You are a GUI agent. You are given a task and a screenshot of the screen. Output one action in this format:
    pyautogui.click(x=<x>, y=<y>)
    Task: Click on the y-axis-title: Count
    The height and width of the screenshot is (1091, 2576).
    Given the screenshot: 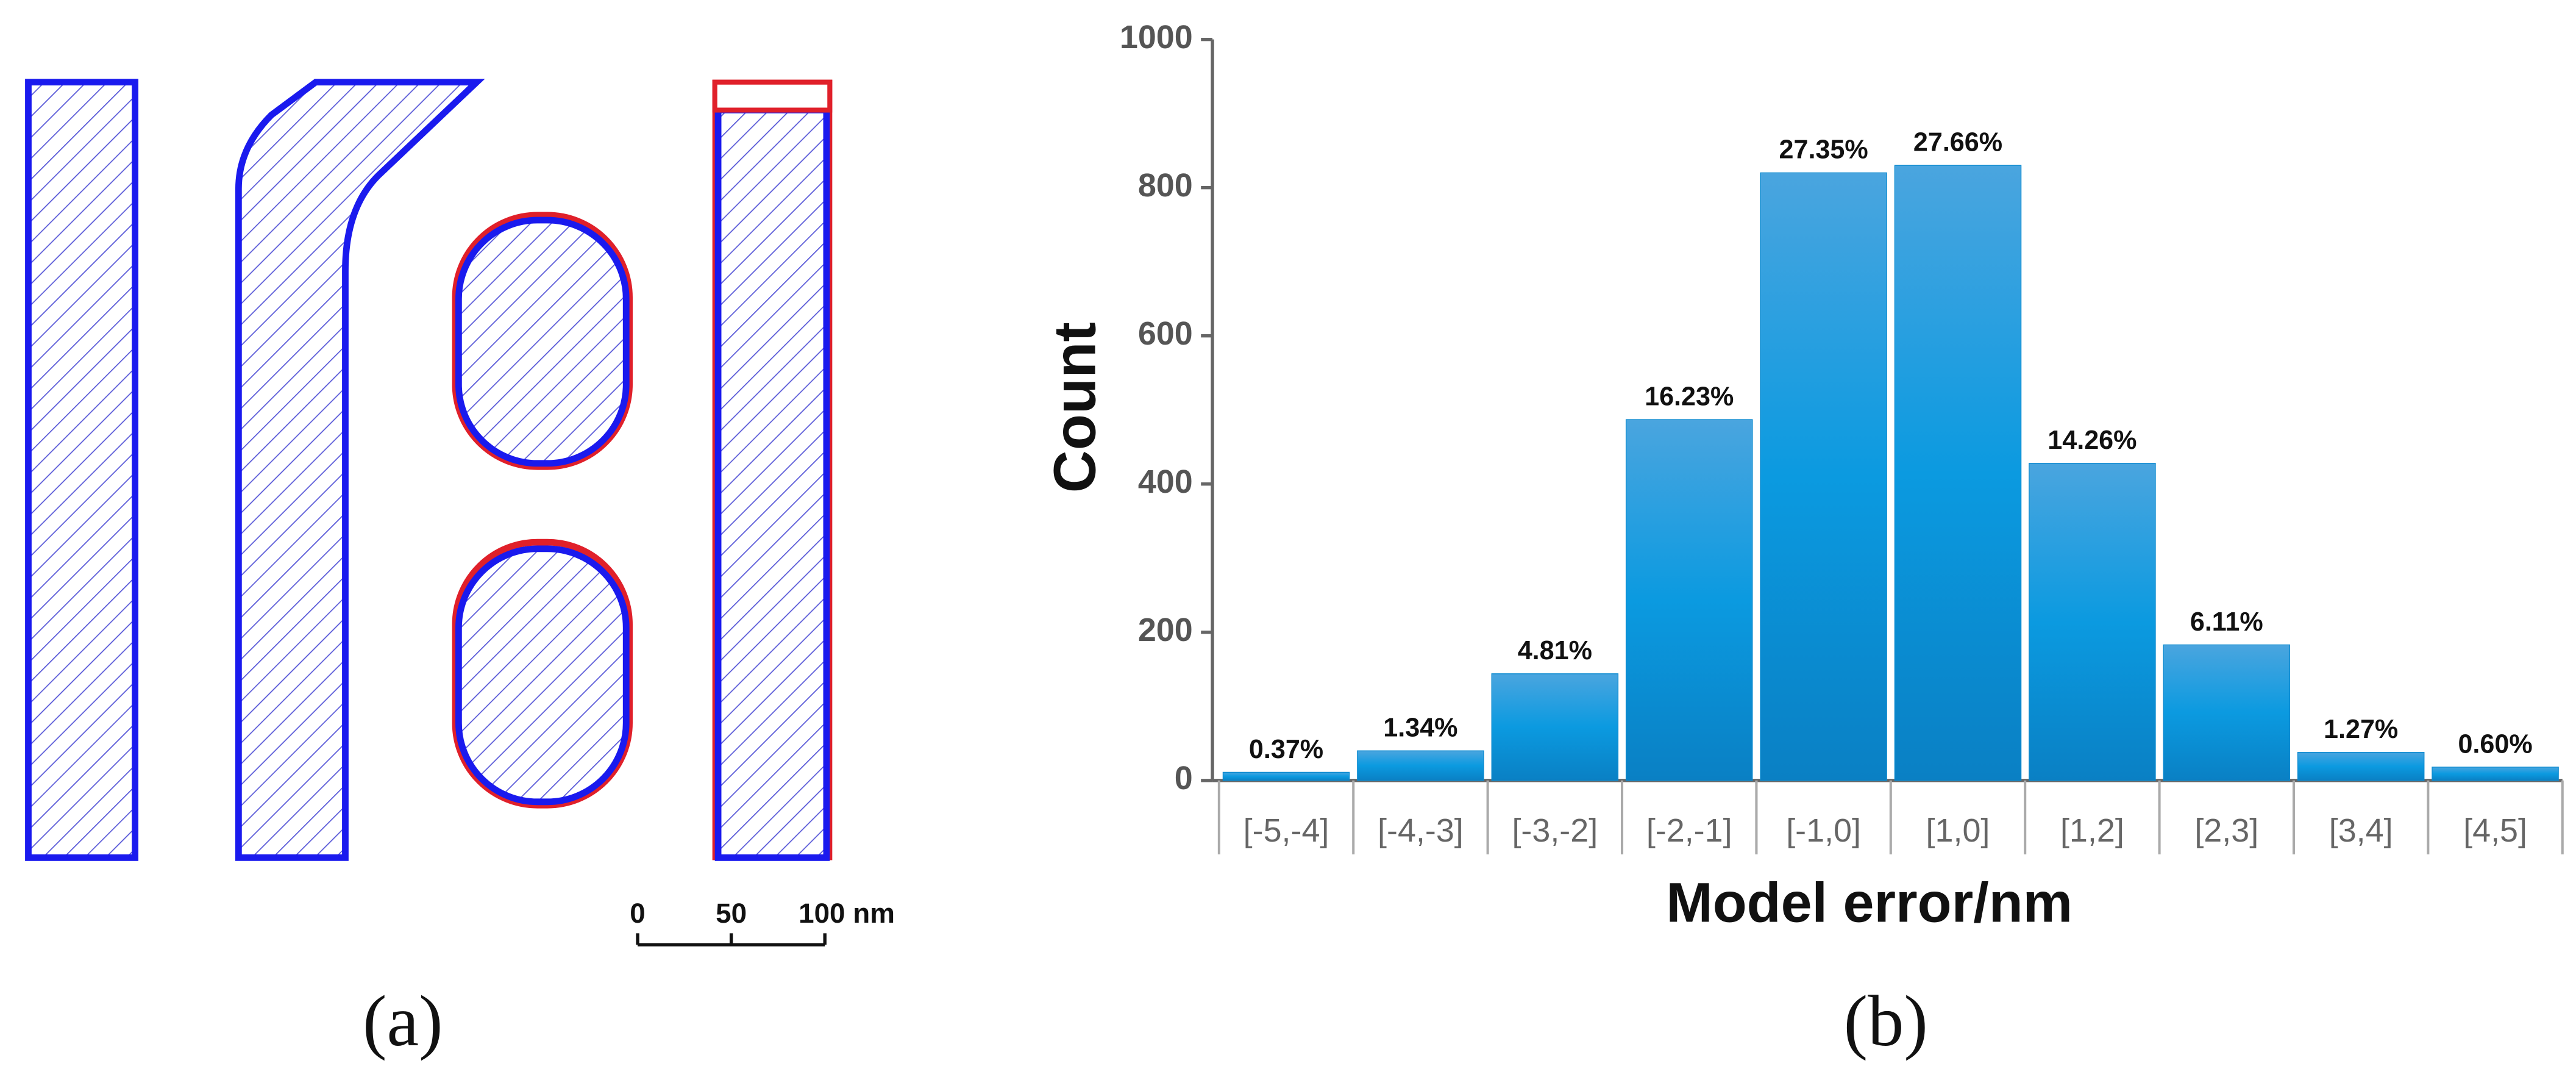 What is the action you would take?
    pyautogui.click(x=1074, y=407)
    